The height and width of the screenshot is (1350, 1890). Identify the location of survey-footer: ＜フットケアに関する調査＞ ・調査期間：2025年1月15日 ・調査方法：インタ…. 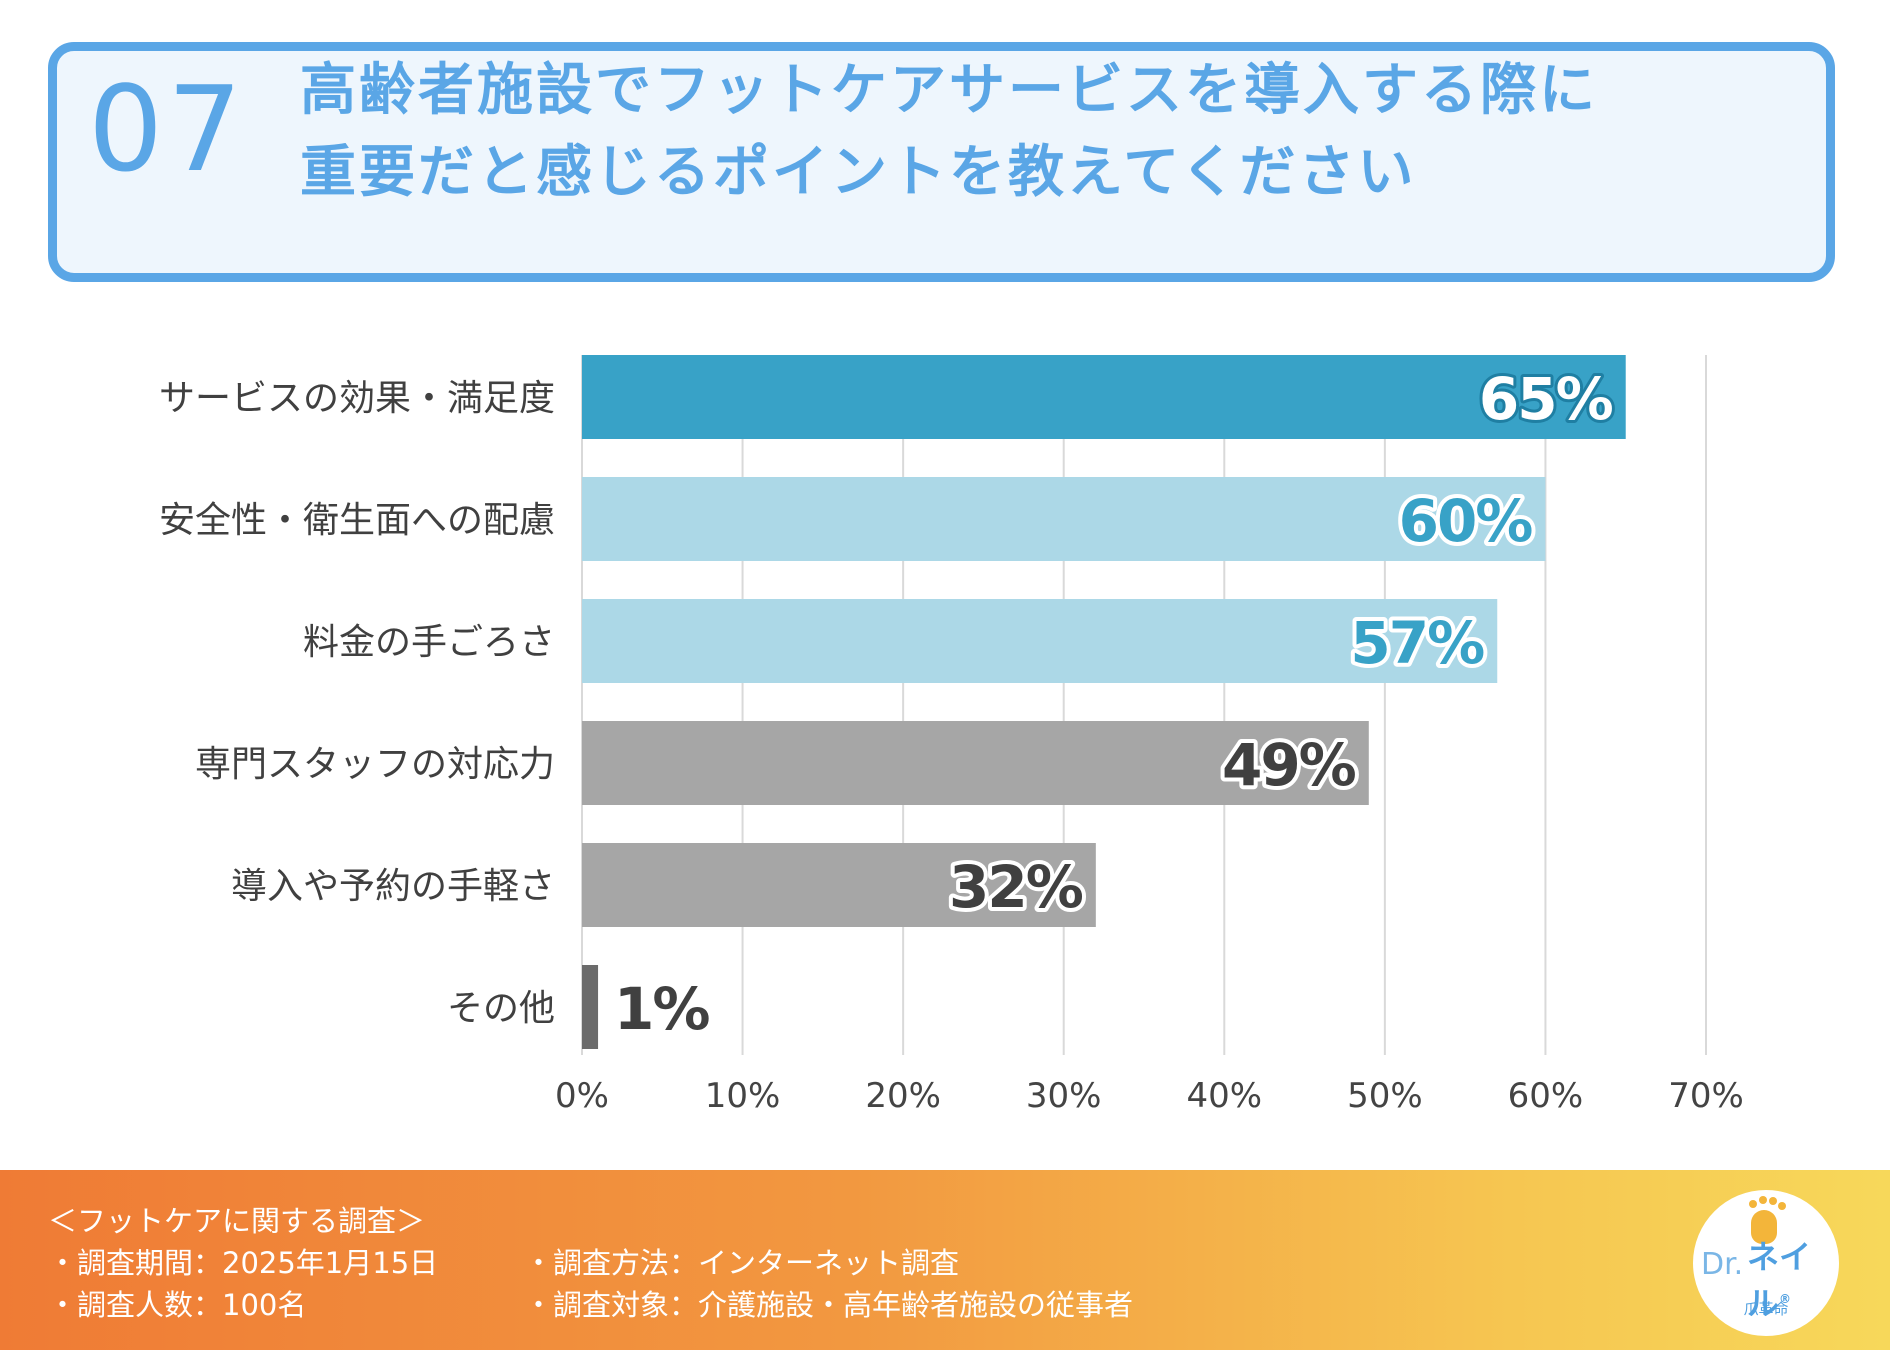
(945, 1260).